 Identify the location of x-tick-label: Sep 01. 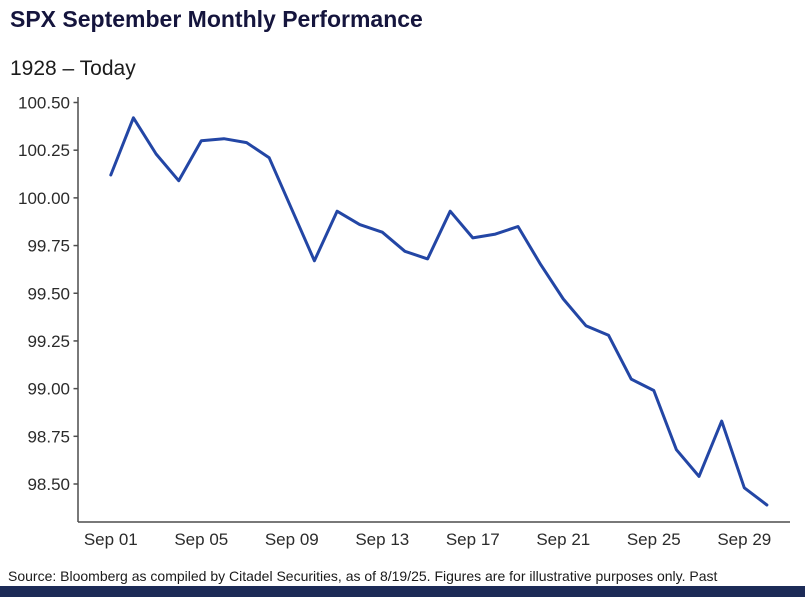
(111, 539).